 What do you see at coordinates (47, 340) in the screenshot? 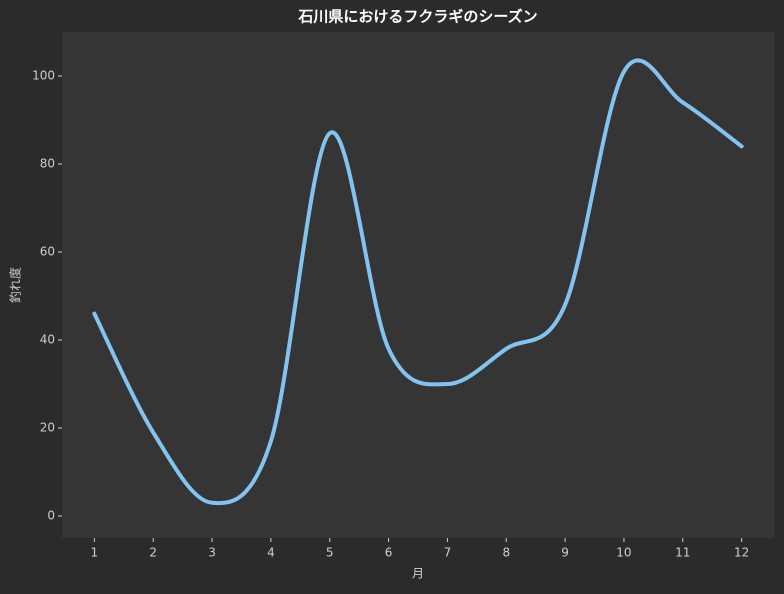
I see `y-tick-label: 40` at bounding box center [47, 340].